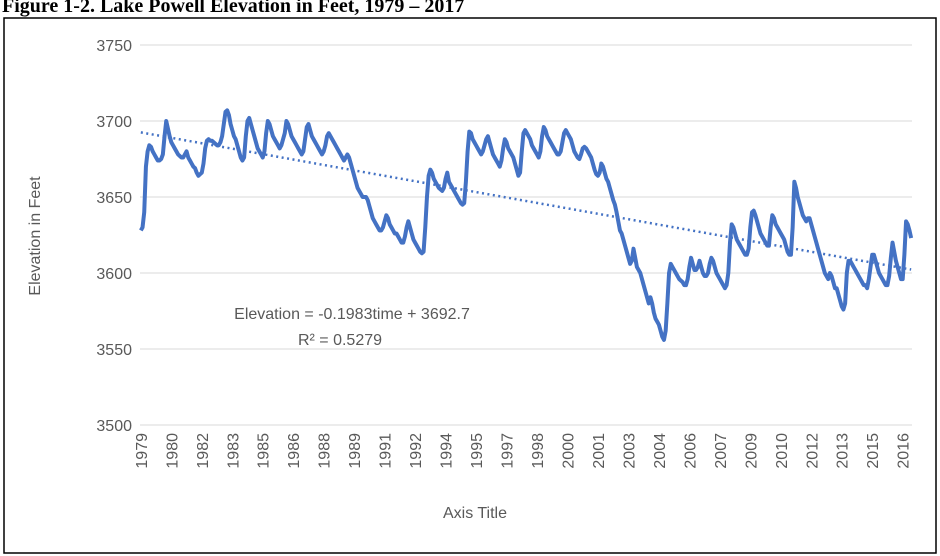 The width and height of the screenshot is (940, 556). Describe the element at coordinates (629, 451) in the screenshot. I see `x-tick-label: 2003` at that location.